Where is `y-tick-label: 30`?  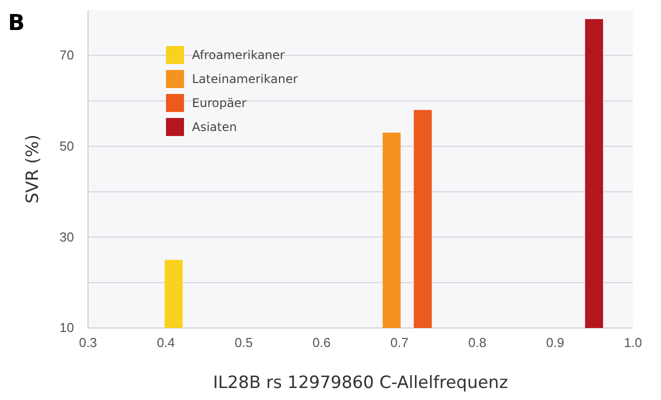 y-tick-label: 30 is located at coordinates (67, 236).